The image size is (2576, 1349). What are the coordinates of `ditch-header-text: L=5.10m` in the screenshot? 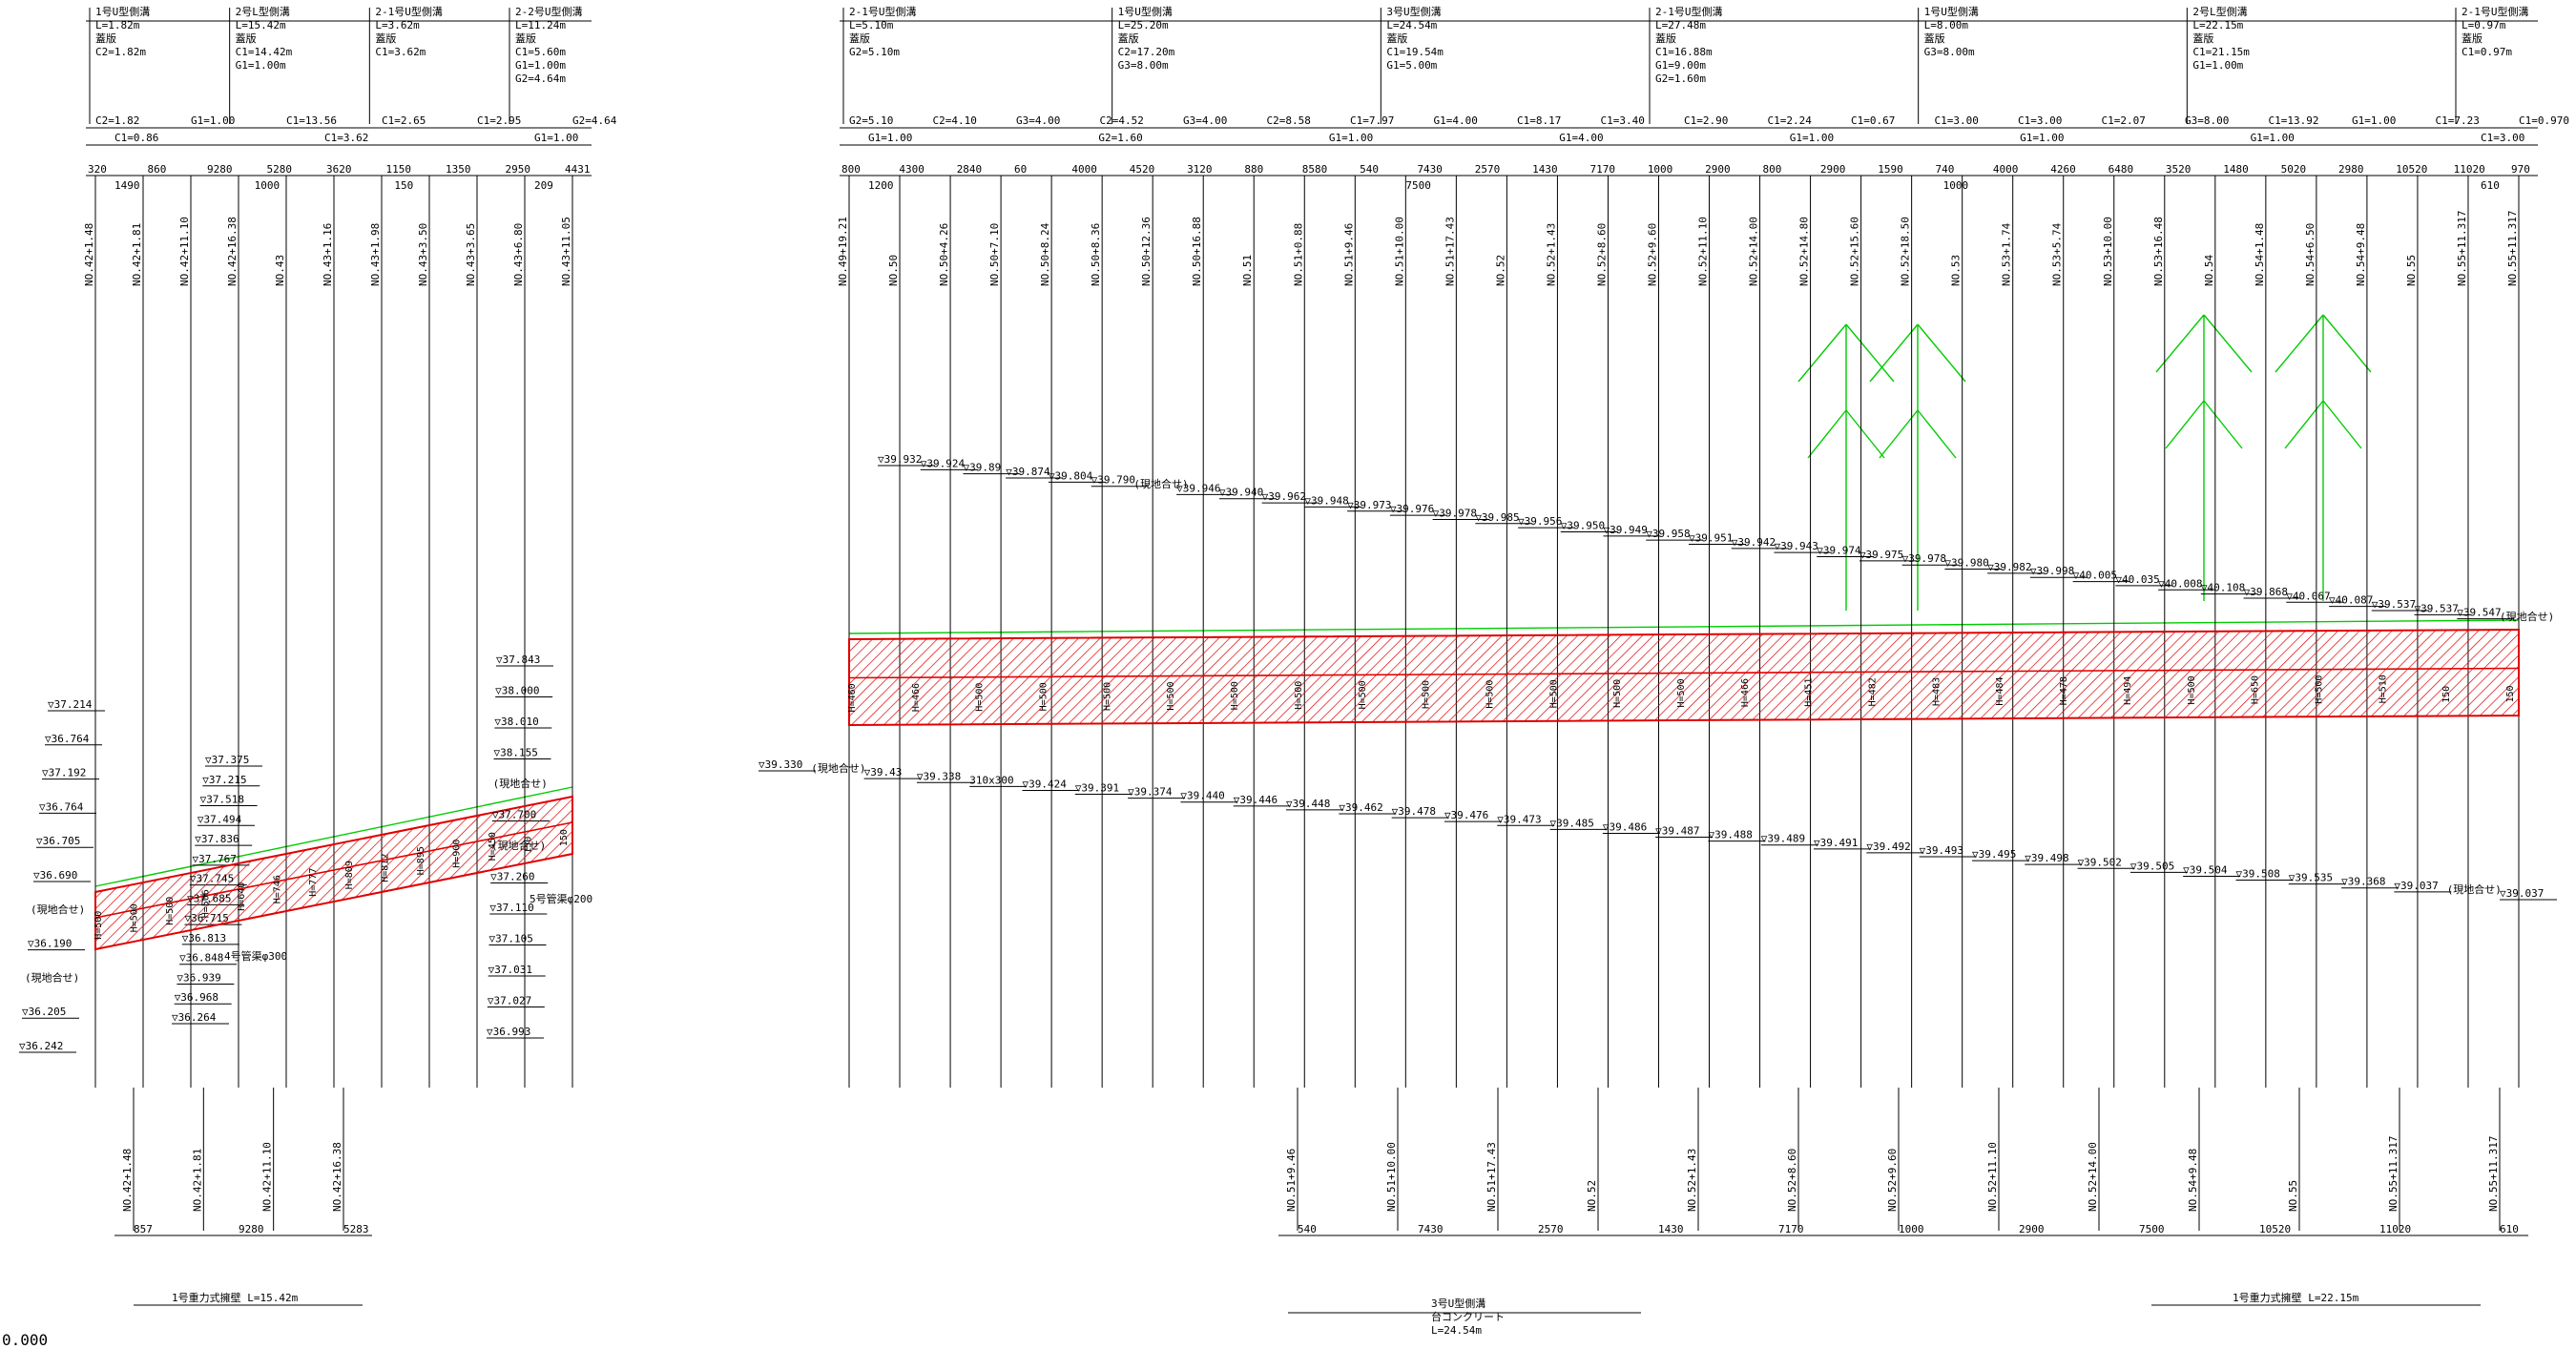 It's located at (871, 25).